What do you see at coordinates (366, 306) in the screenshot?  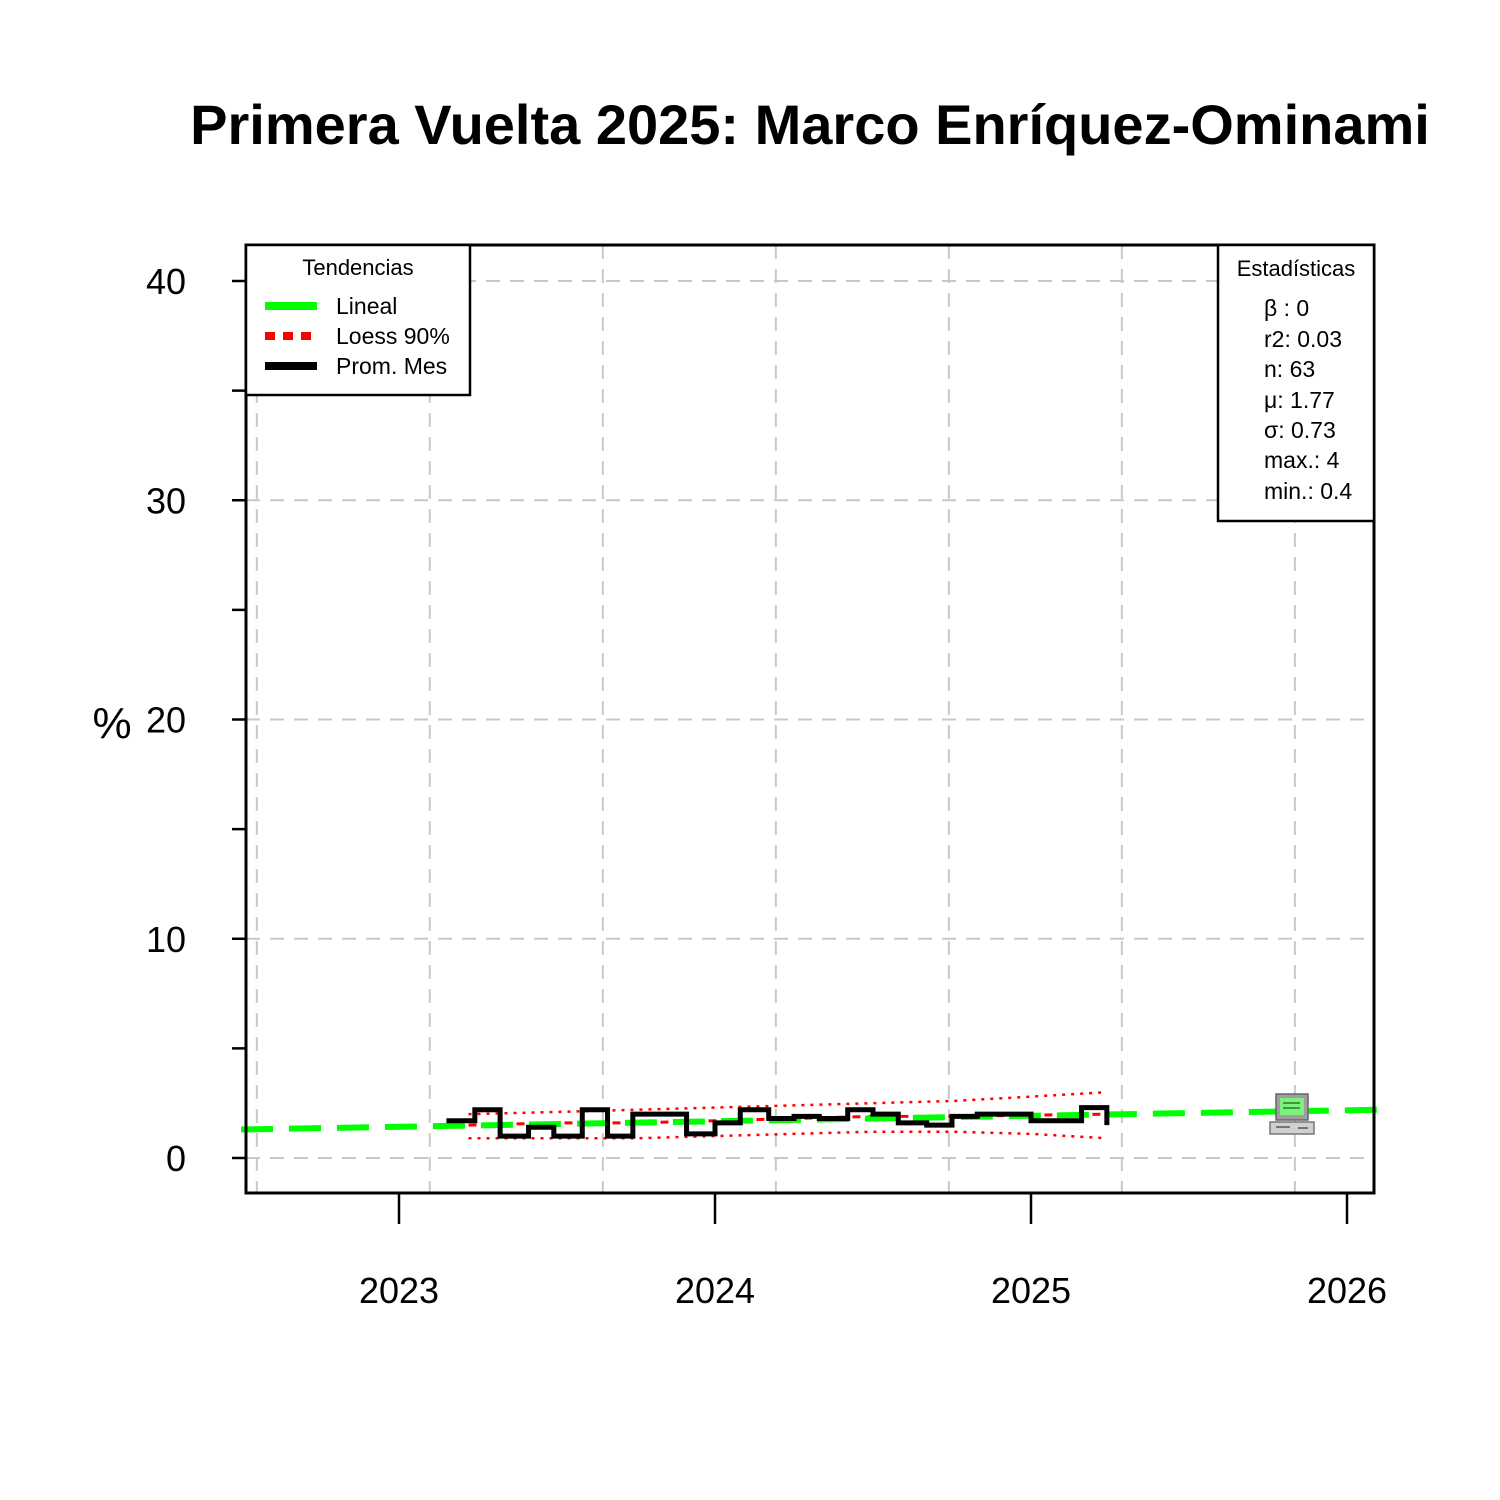 I see `legend-label-lineal: Lineal` at bounding box center [366, 306].